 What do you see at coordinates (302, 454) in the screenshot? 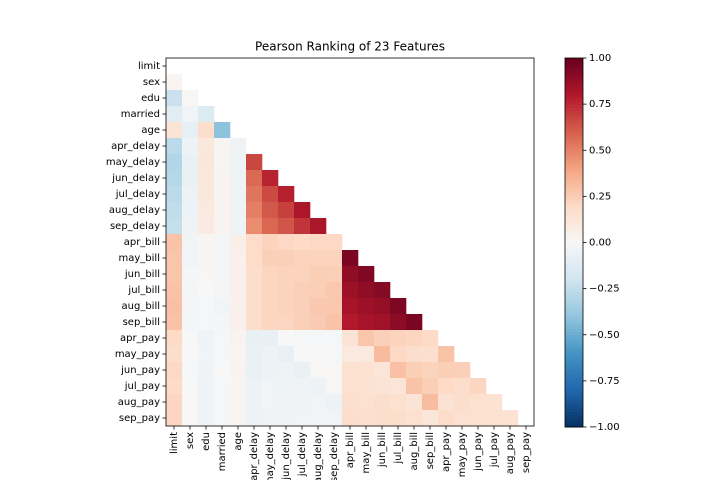
I see `x-tick-label: jul_delay` at bounding box center [302, 454].